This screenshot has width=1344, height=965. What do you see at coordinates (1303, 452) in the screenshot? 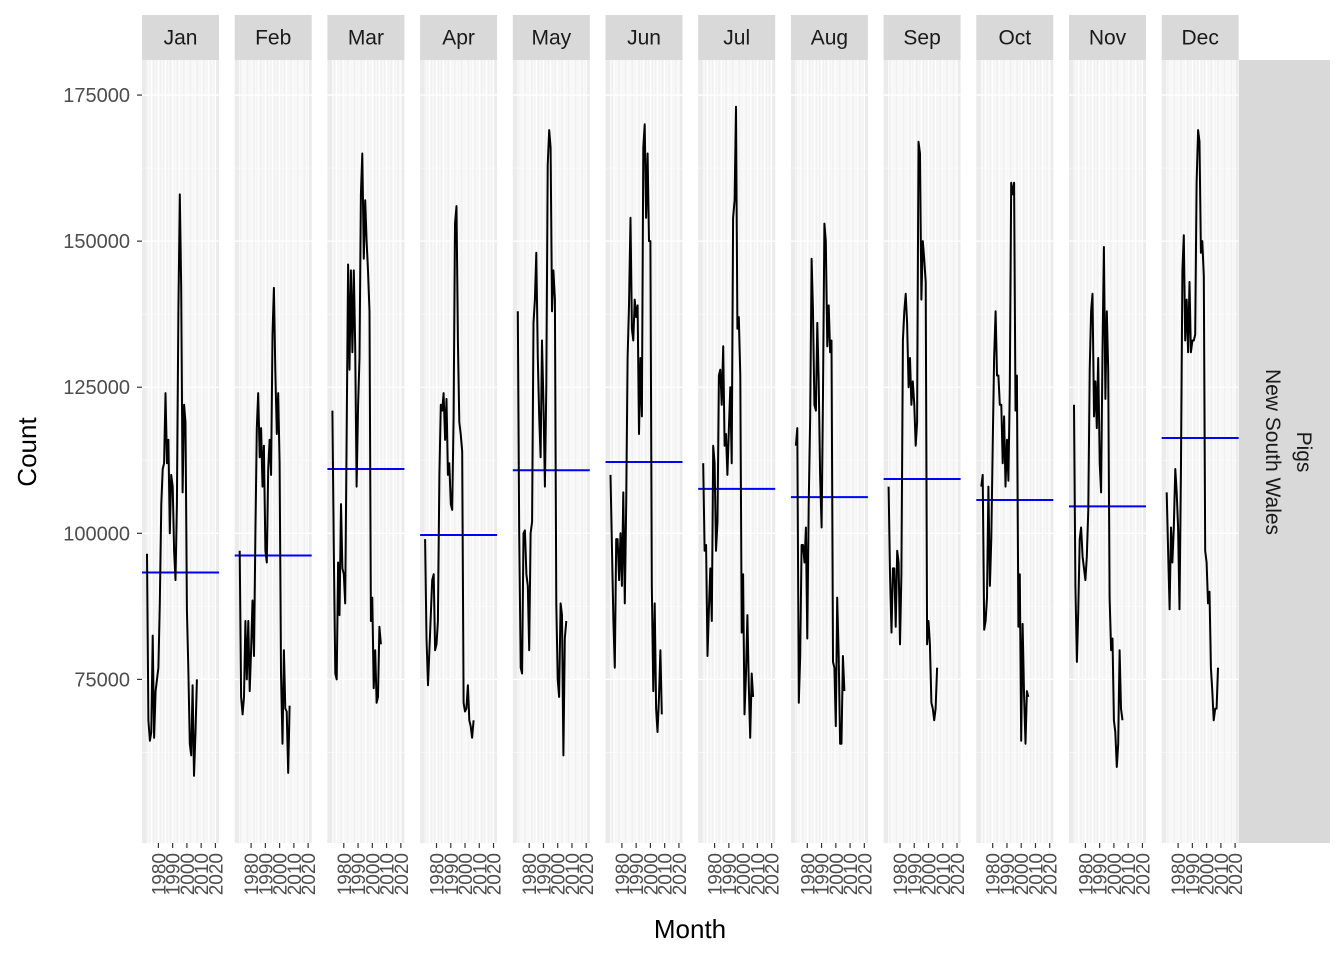
I see `row-strip-label-outer: Pigs` at bounding box center [1303, 452].